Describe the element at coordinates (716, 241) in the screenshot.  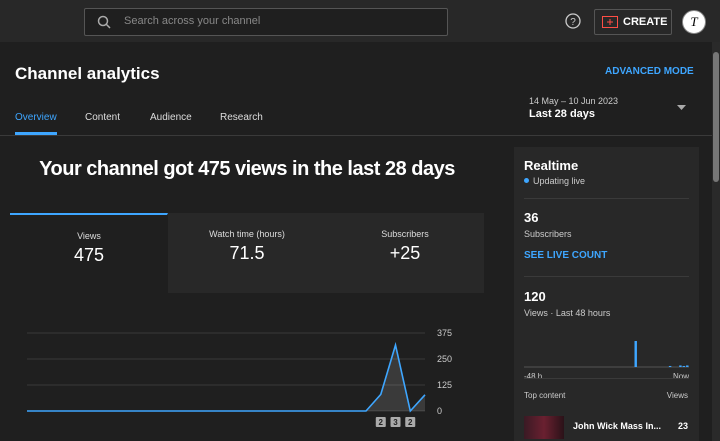
I see `scrollbar-track` at that location.